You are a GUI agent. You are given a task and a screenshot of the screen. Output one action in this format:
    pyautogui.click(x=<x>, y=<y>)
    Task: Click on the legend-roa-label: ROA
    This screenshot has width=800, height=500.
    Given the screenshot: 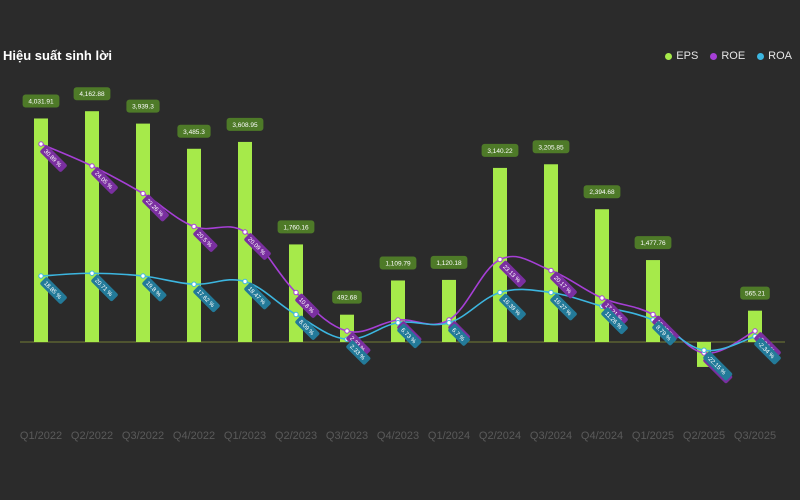 What is the action you would take?
    pyautogui.click(x=780, y=56)
    